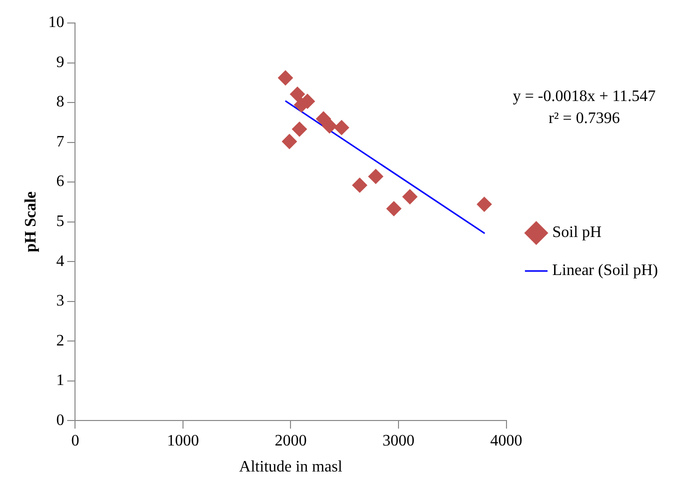 This screenshot has height=495, width=698. I want to click on y-tick-label: 5, so click(60, 221).